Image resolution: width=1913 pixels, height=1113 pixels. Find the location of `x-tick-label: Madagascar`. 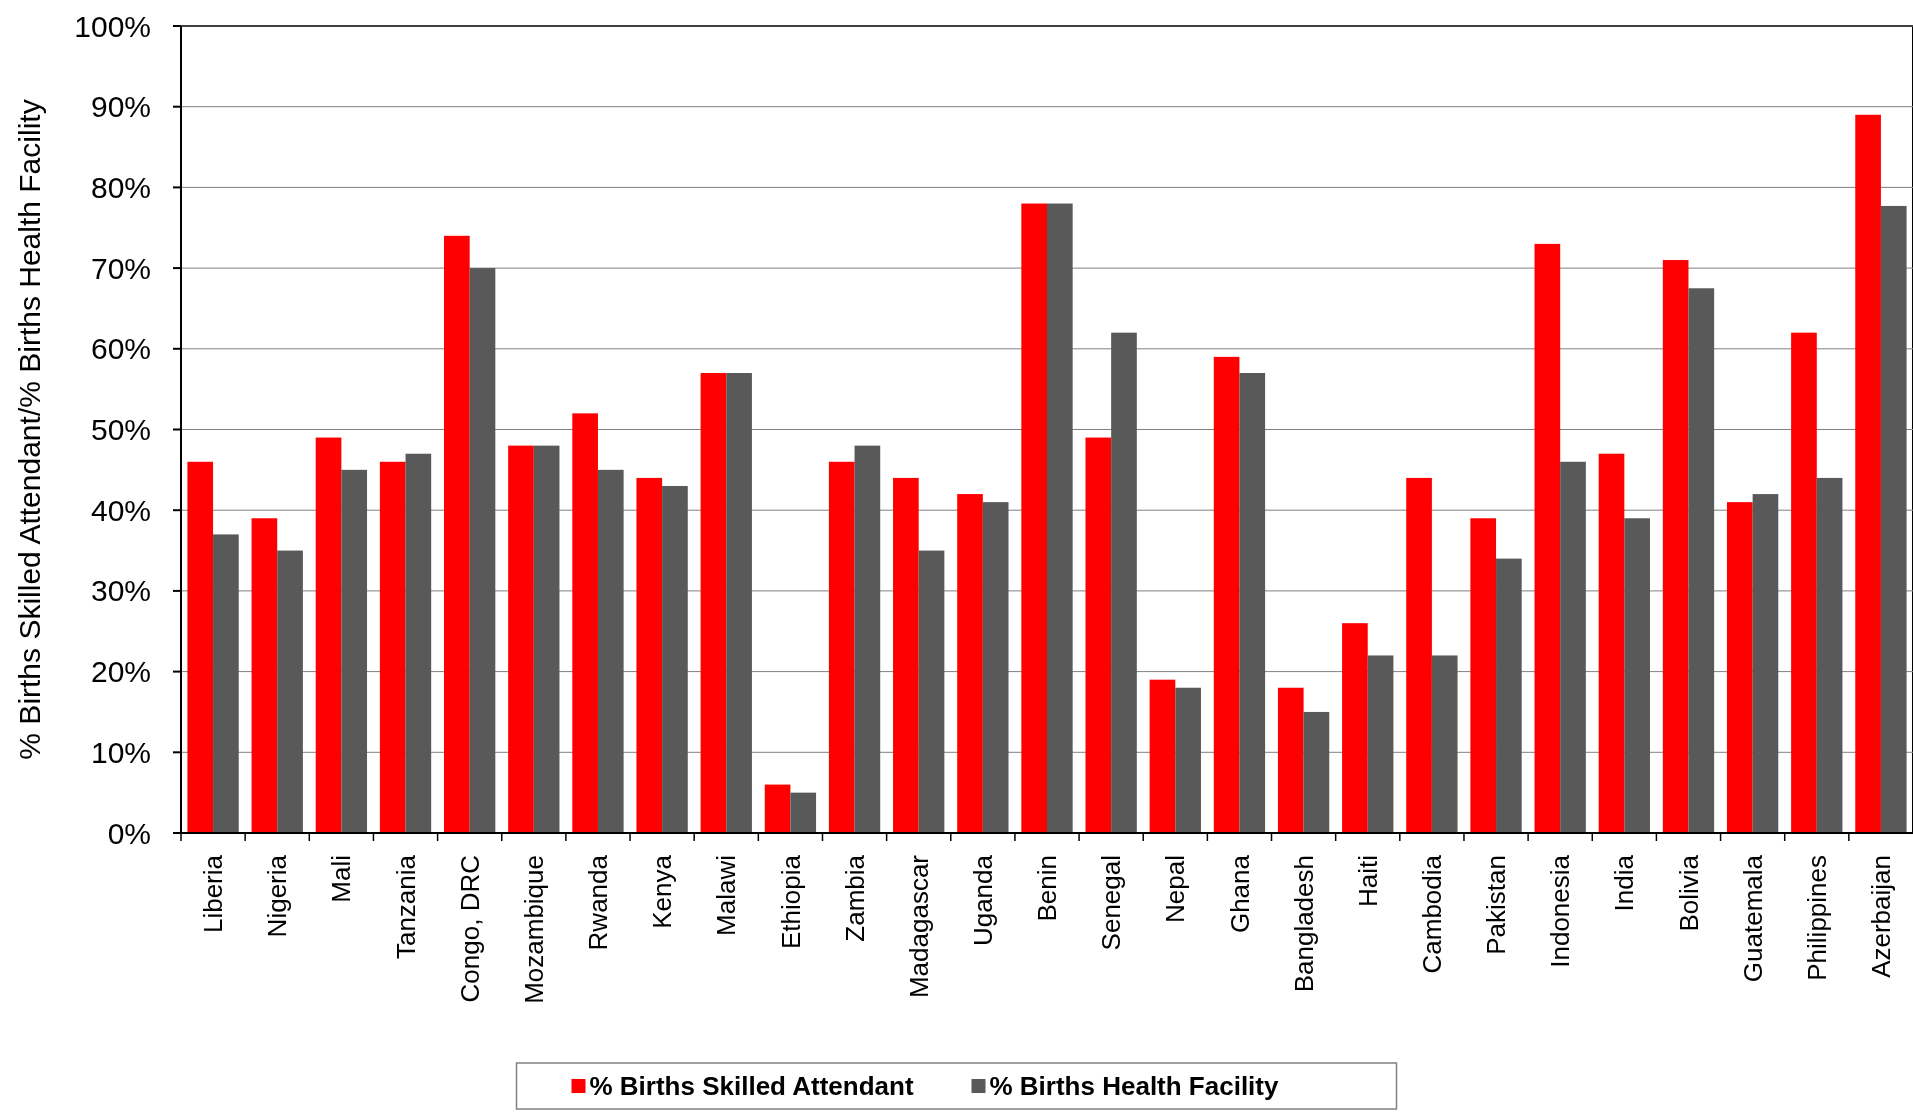

x-tick-label: Madagascar is located at coordinates (918, 926).